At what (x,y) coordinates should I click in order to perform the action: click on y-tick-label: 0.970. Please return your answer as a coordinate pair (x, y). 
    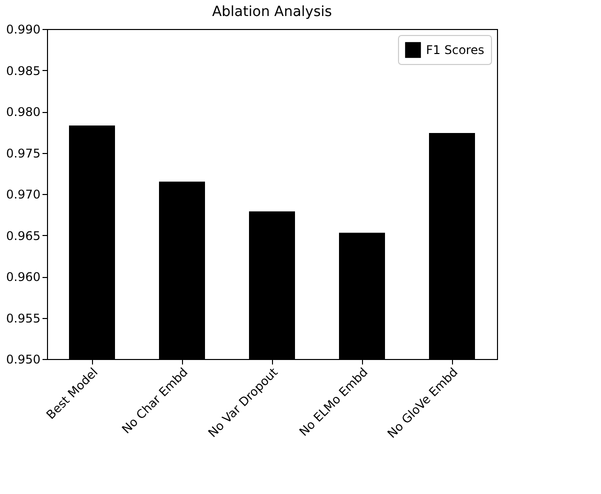
    Looking at the image, I should click on (23, 195).